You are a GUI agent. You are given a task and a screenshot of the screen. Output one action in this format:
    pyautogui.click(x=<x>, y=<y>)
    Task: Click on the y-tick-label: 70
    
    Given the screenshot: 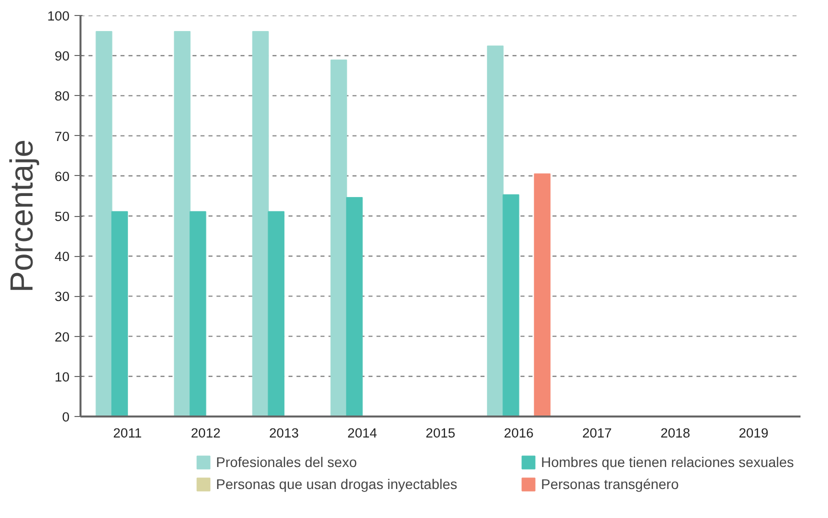 What is the action you would take?
    pyautogui.click(x=62, y=136)
    